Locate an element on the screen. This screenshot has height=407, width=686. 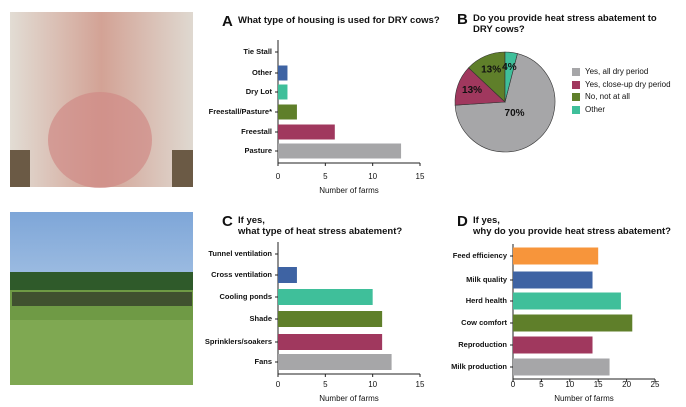
photo-pasture is located at coordinates (101, 298).